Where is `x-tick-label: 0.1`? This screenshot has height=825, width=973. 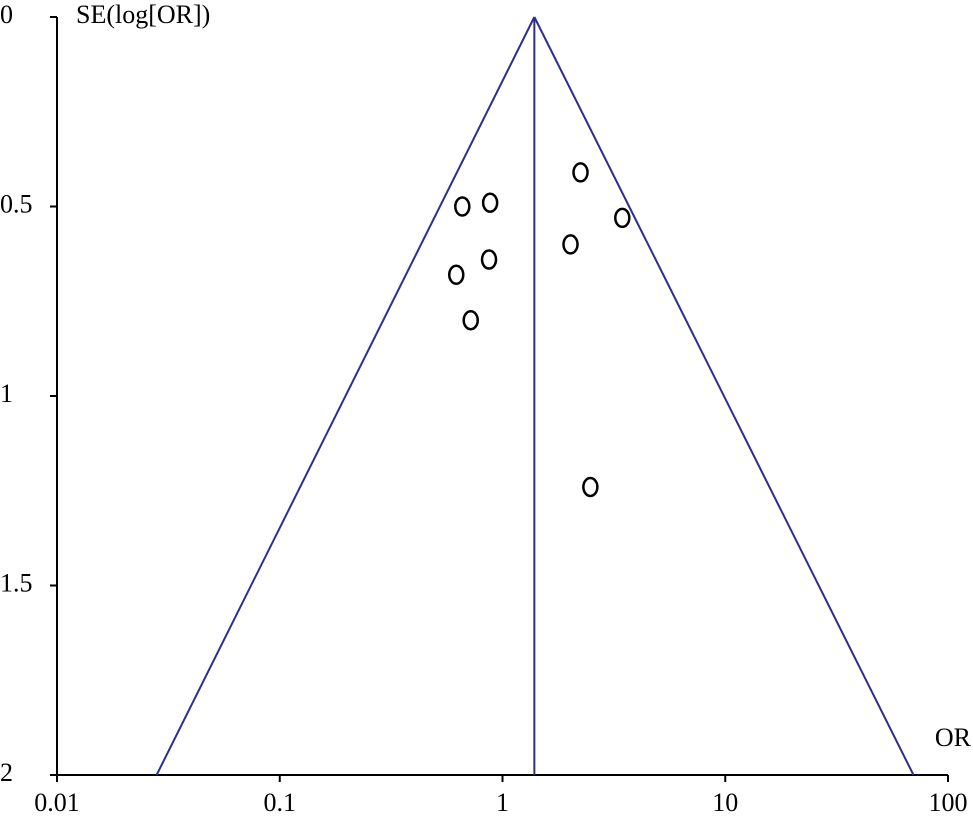
x-tick-label: 0.1 is located at coordinates (280, 802).